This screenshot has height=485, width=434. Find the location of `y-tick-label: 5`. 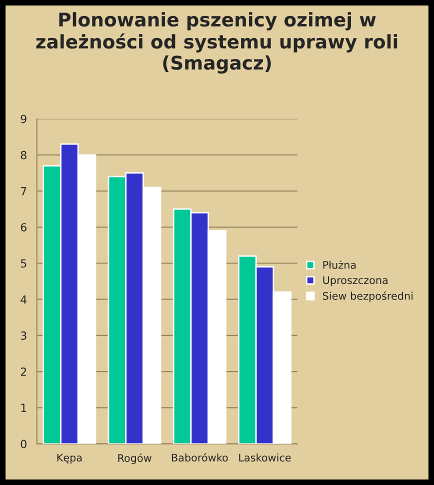

y-tick-label: 5 is located at coordinates (23, 263).